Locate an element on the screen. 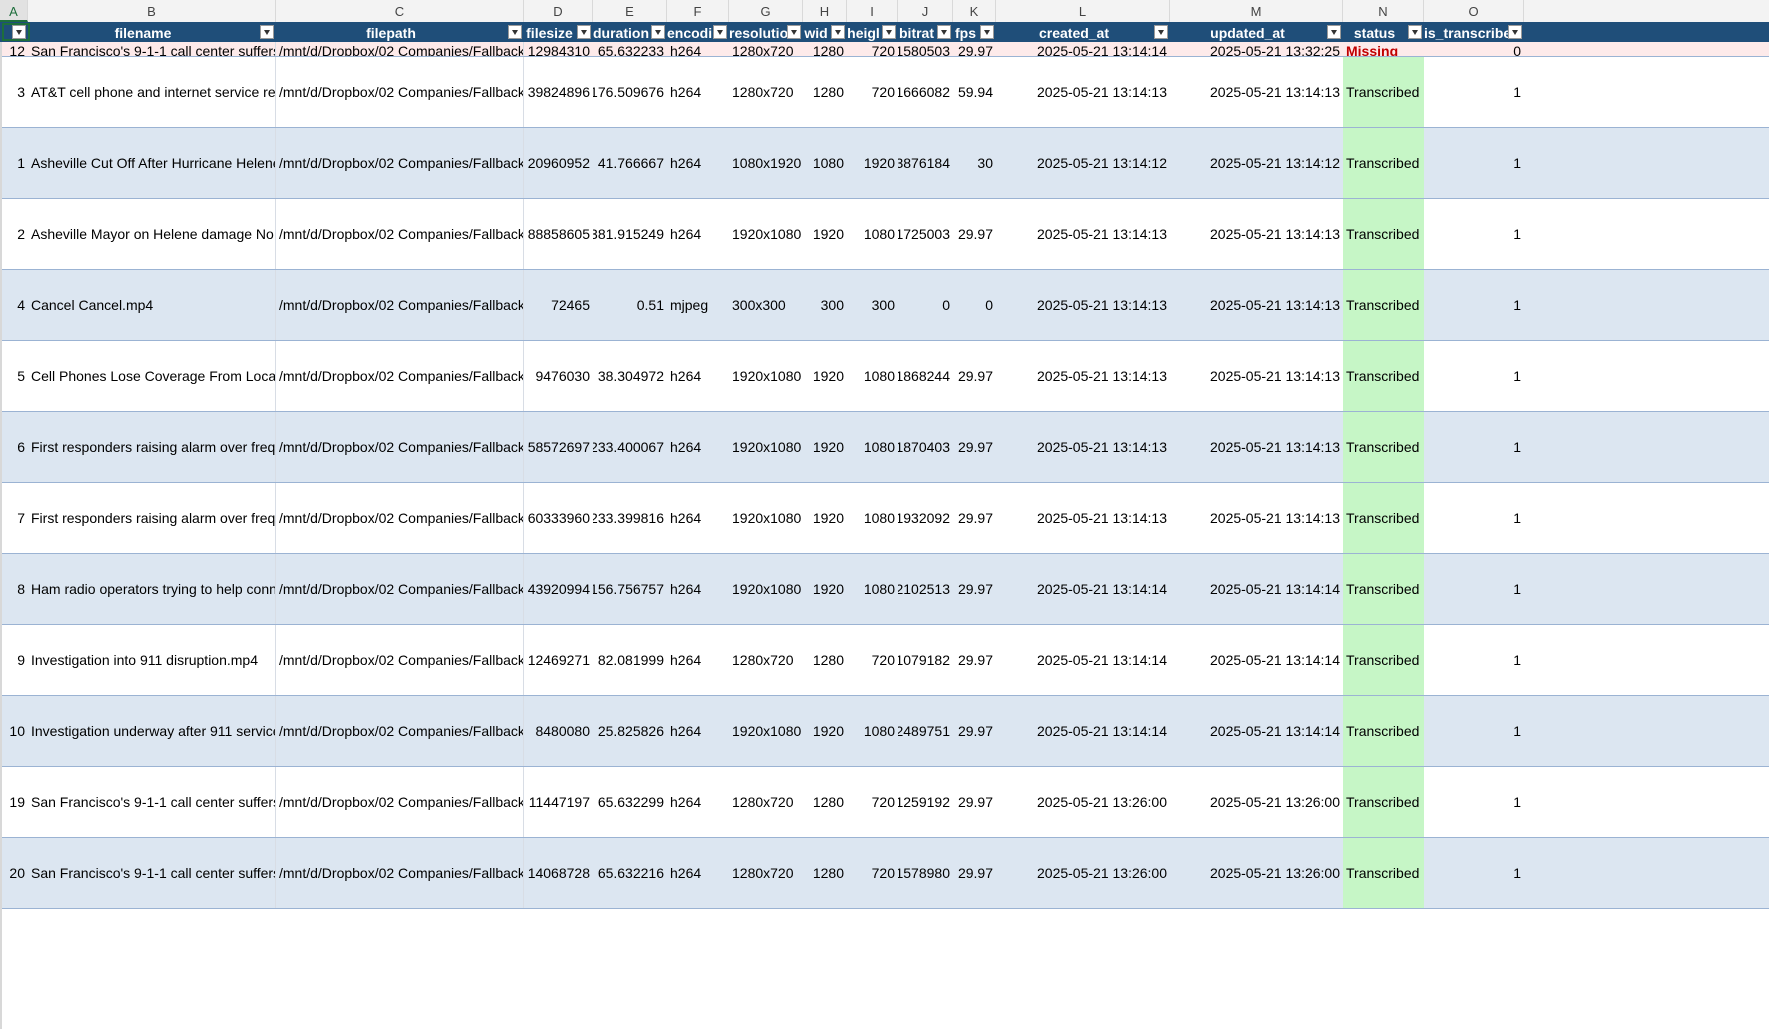 The image size is (1769, 1029). cell-duration: 233.400067 is located at coordinates (628, 447).